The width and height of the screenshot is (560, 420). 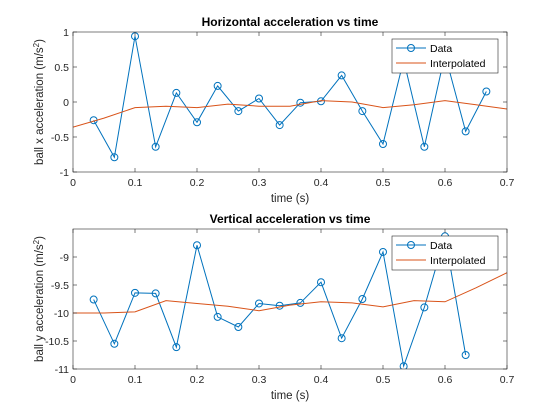 I want to click on y-axis-label-text: ball x acceleration (m/s, so click(x=40, y=106).